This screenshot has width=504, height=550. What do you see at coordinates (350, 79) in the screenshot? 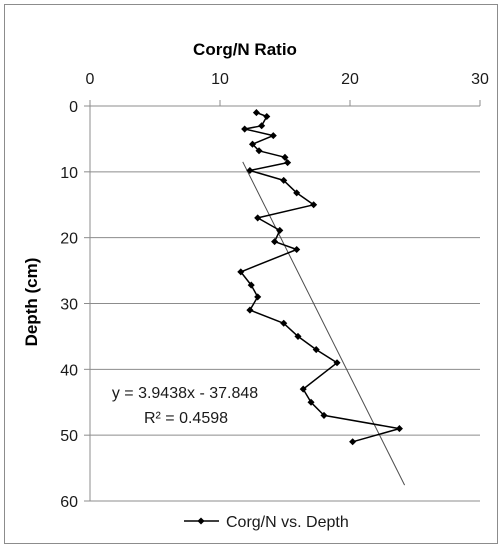
I see `x-tick-label: 20` at bounding box center [350, 79].